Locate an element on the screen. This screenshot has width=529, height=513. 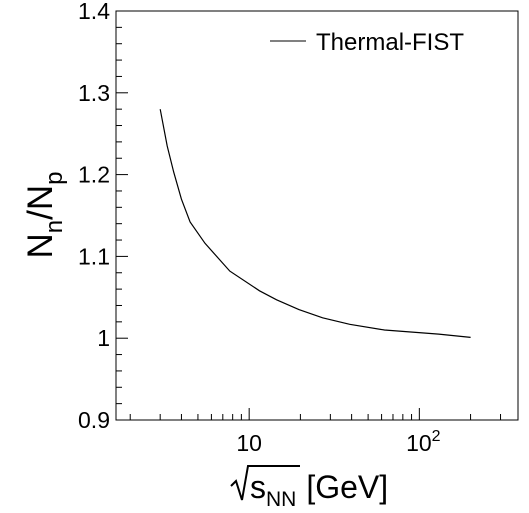
legend-label-thermal-fist: Thermal-FIST is located at coordinates (390, 42).